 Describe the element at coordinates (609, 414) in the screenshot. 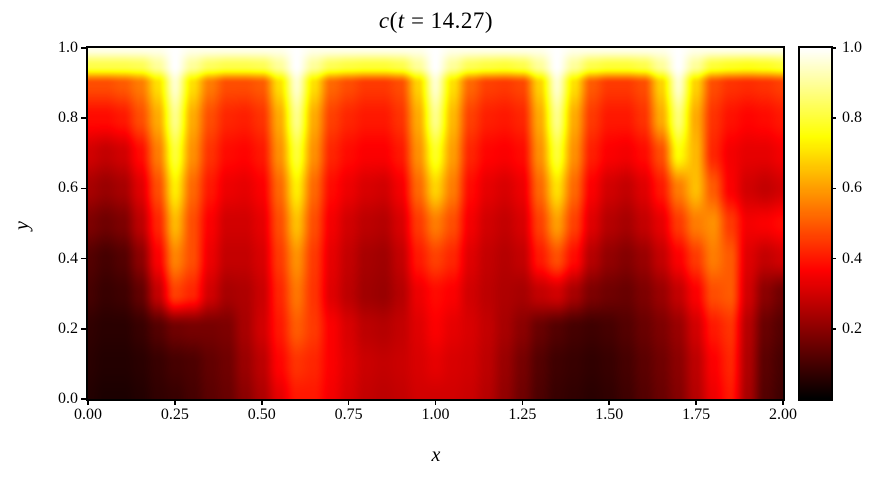

I see `x-tick-label: 1.50` at that location.